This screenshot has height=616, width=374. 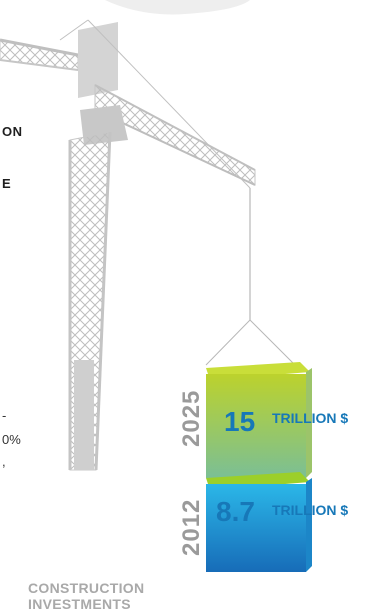 I want to click on year-label-2012: 2012, so click(x=191, y=527).